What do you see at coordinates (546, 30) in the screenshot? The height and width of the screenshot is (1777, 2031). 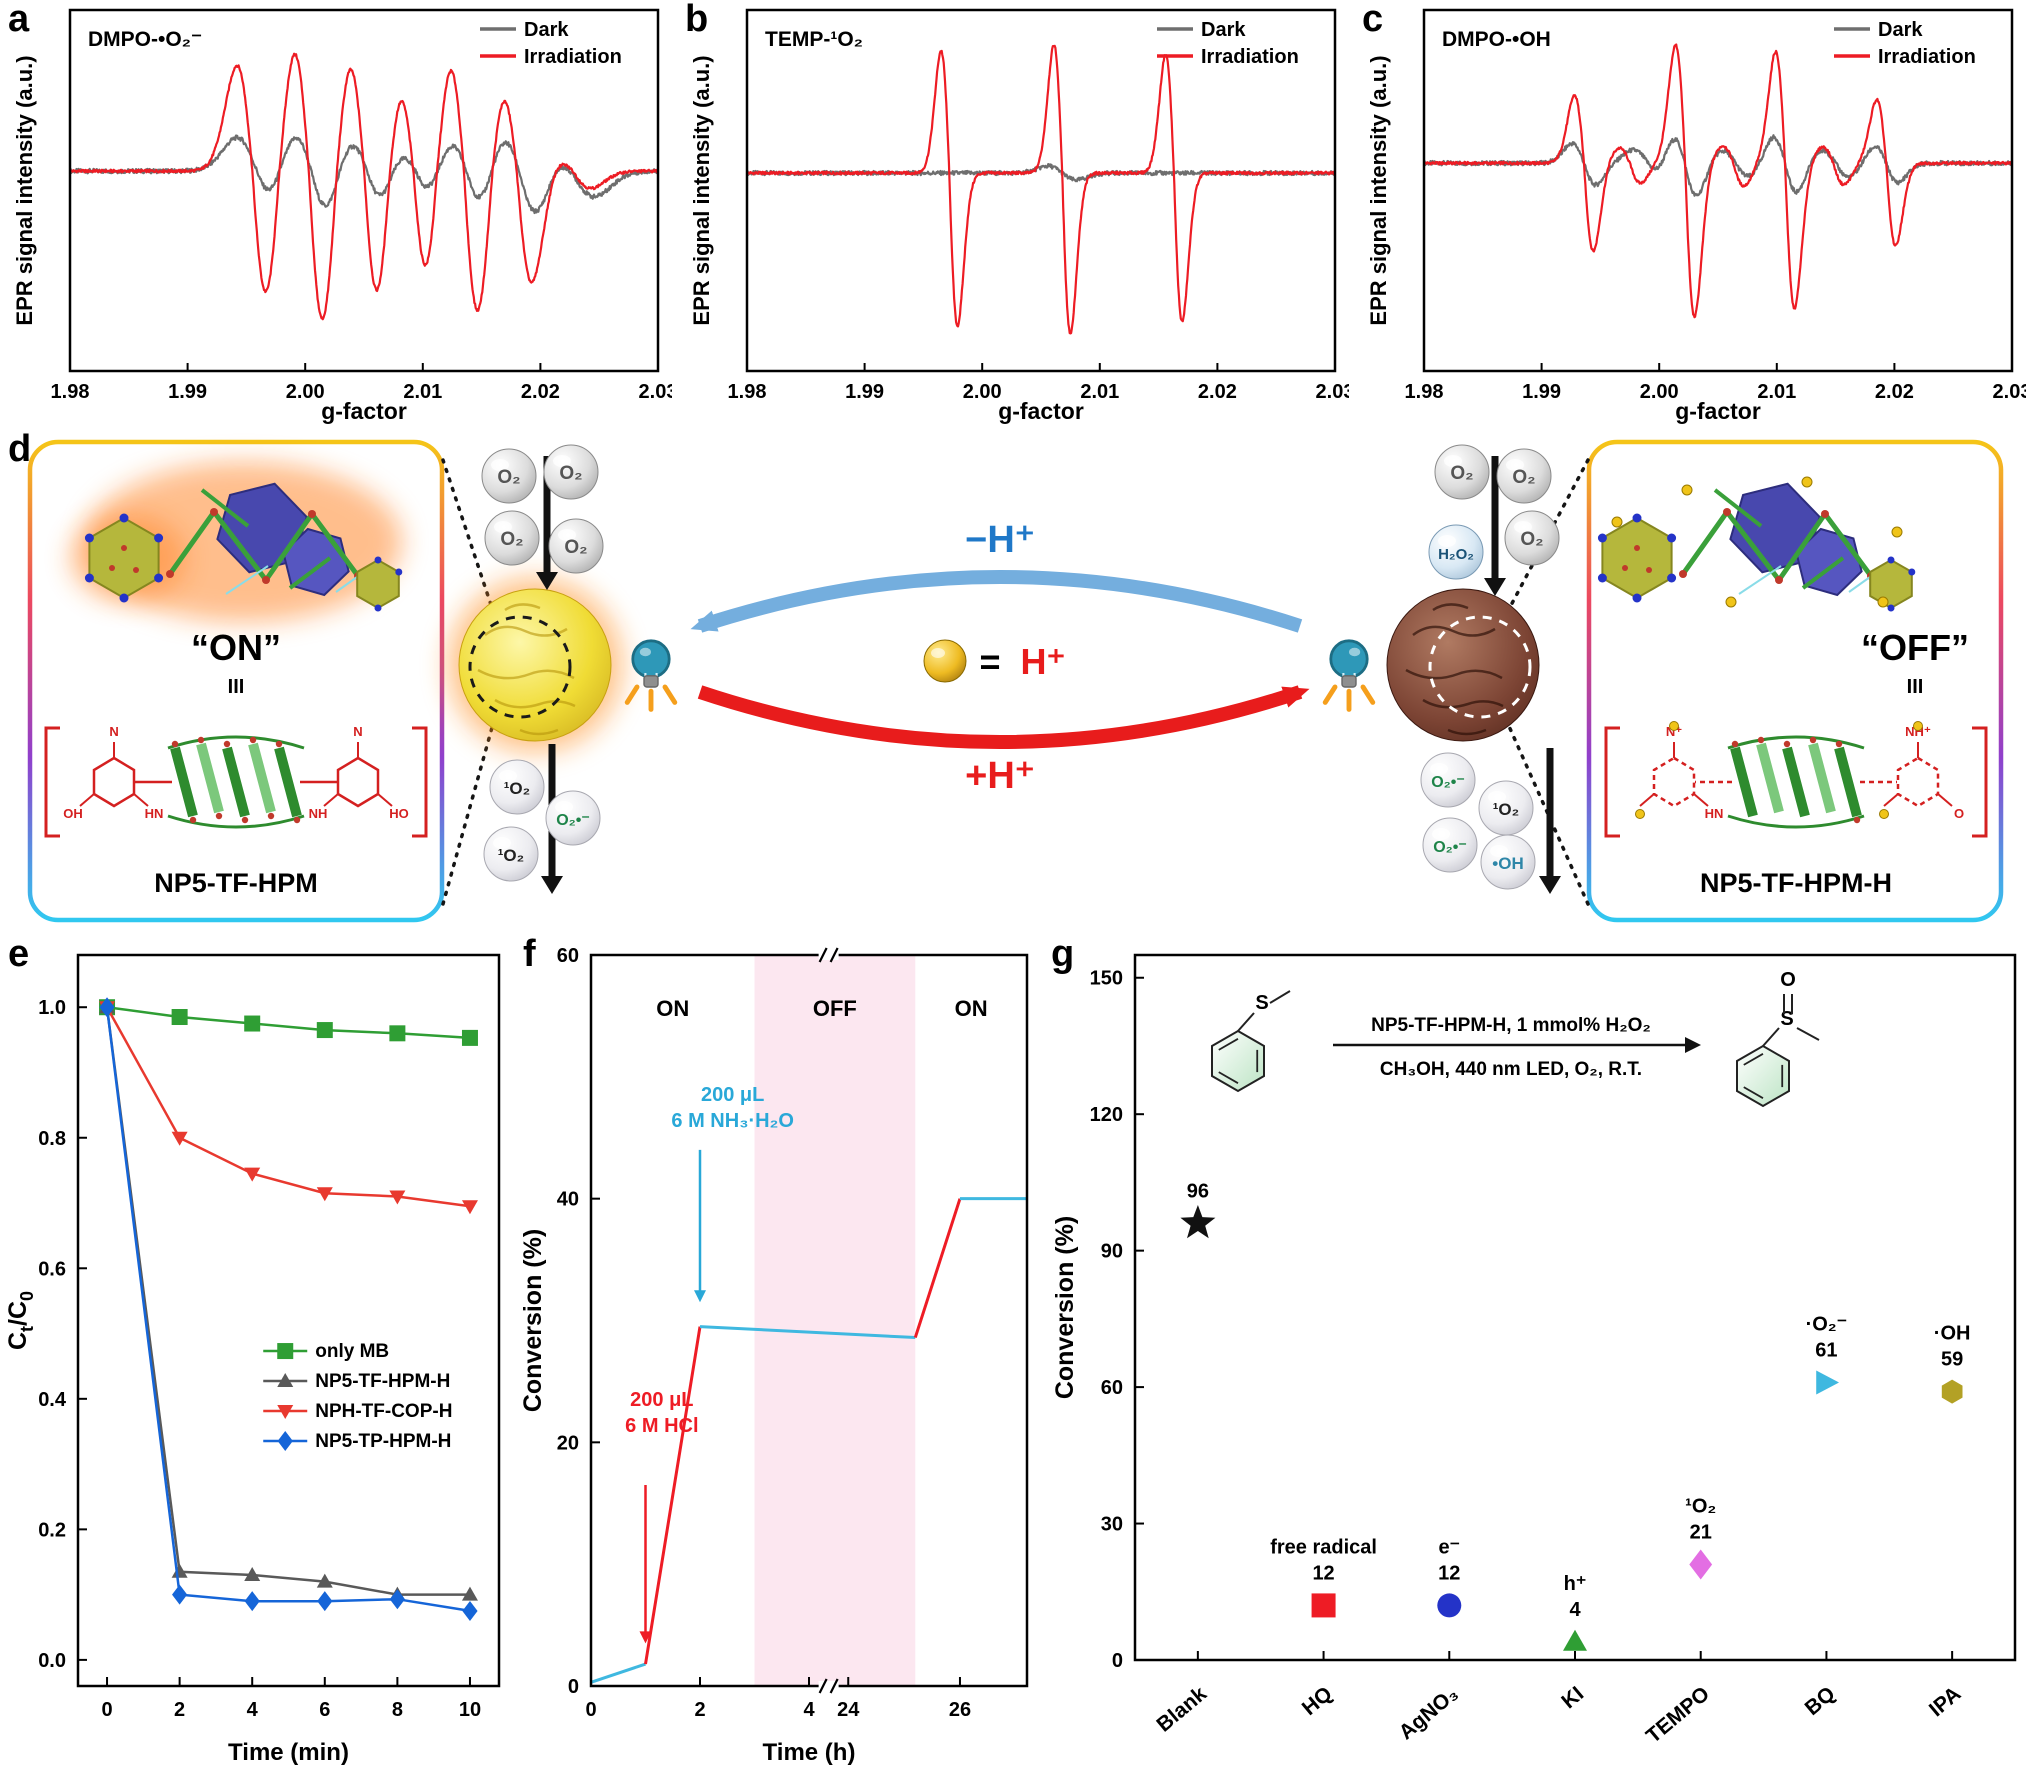 I see `text-el: Dark` at bounding box center [546, 30].